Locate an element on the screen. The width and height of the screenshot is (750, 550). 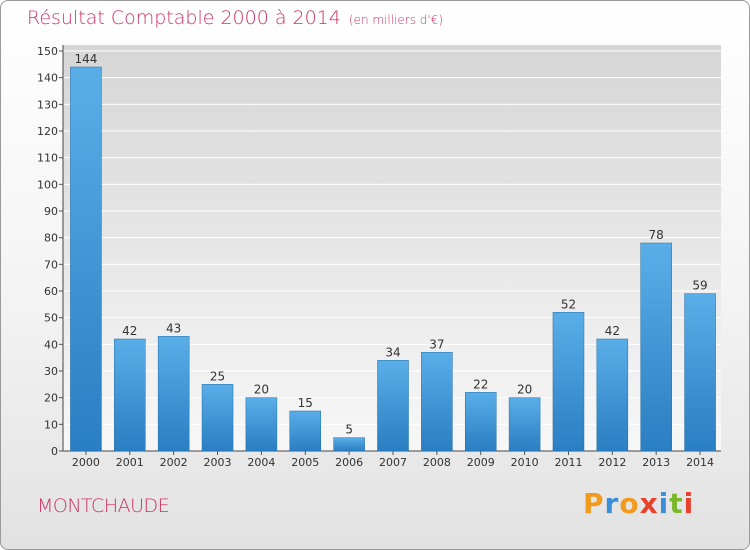
bar-value-label: 5 is located at coordinates (349, 430).